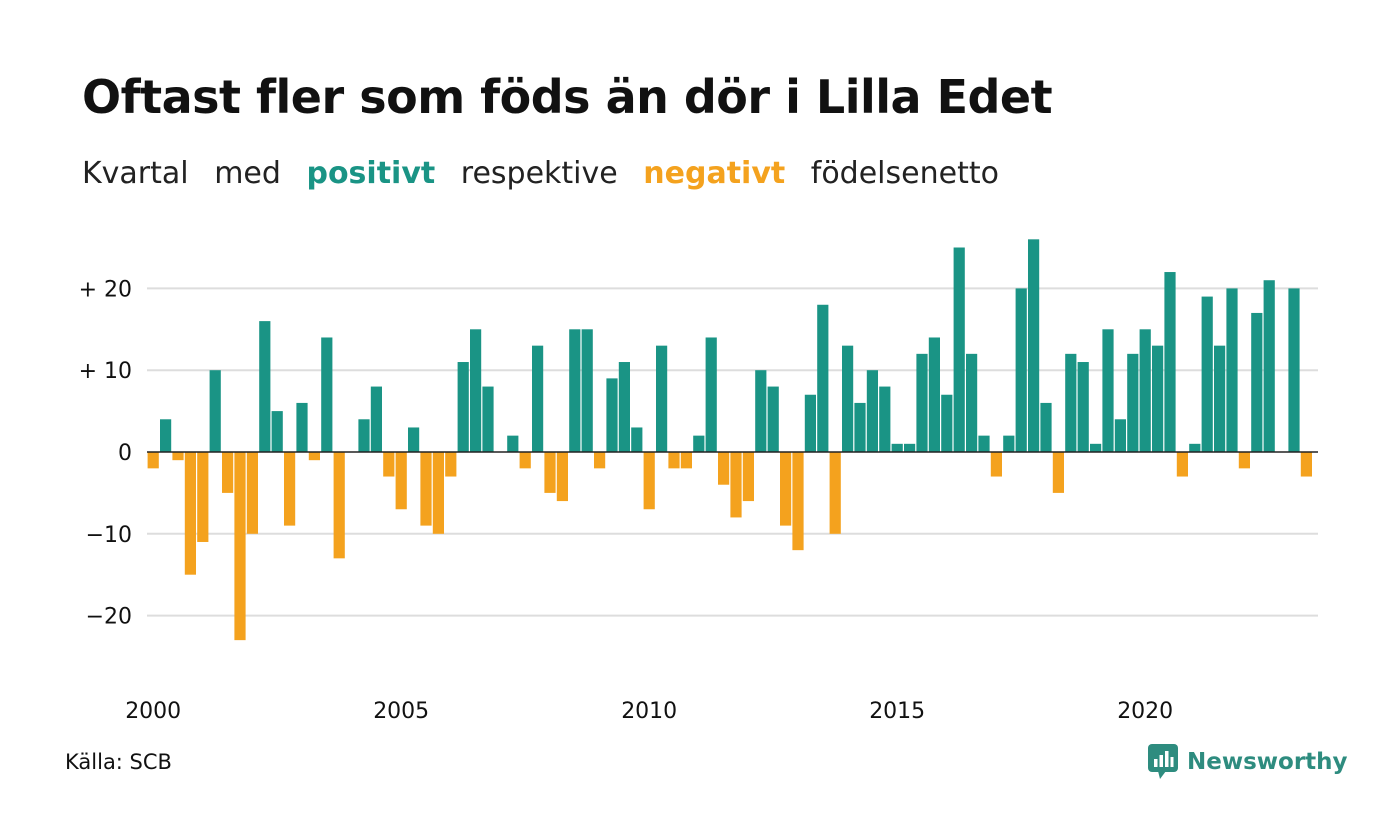 The image size is (1400, 840). Describe the element at coordinates (118, 762) in the screenshot. I see `source-note: Källa: SCB` at that location.